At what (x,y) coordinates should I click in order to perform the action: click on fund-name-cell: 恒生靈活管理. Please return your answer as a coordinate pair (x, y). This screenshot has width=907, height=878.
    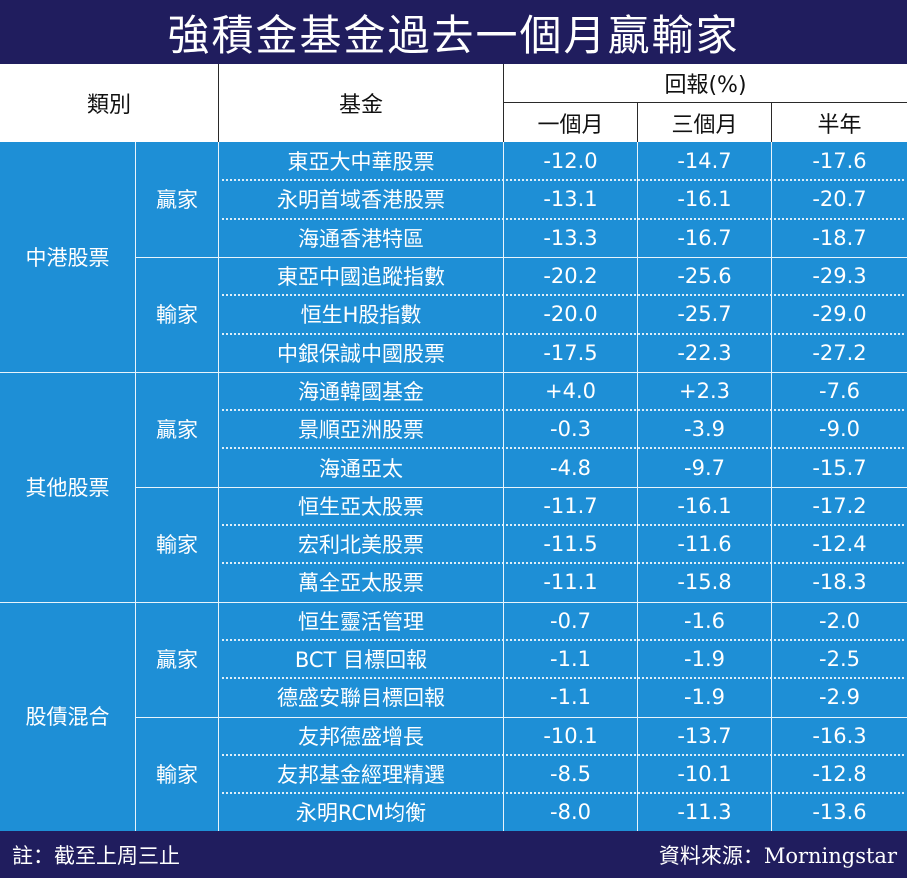
    Looking at the image, I should click on (361, 621).